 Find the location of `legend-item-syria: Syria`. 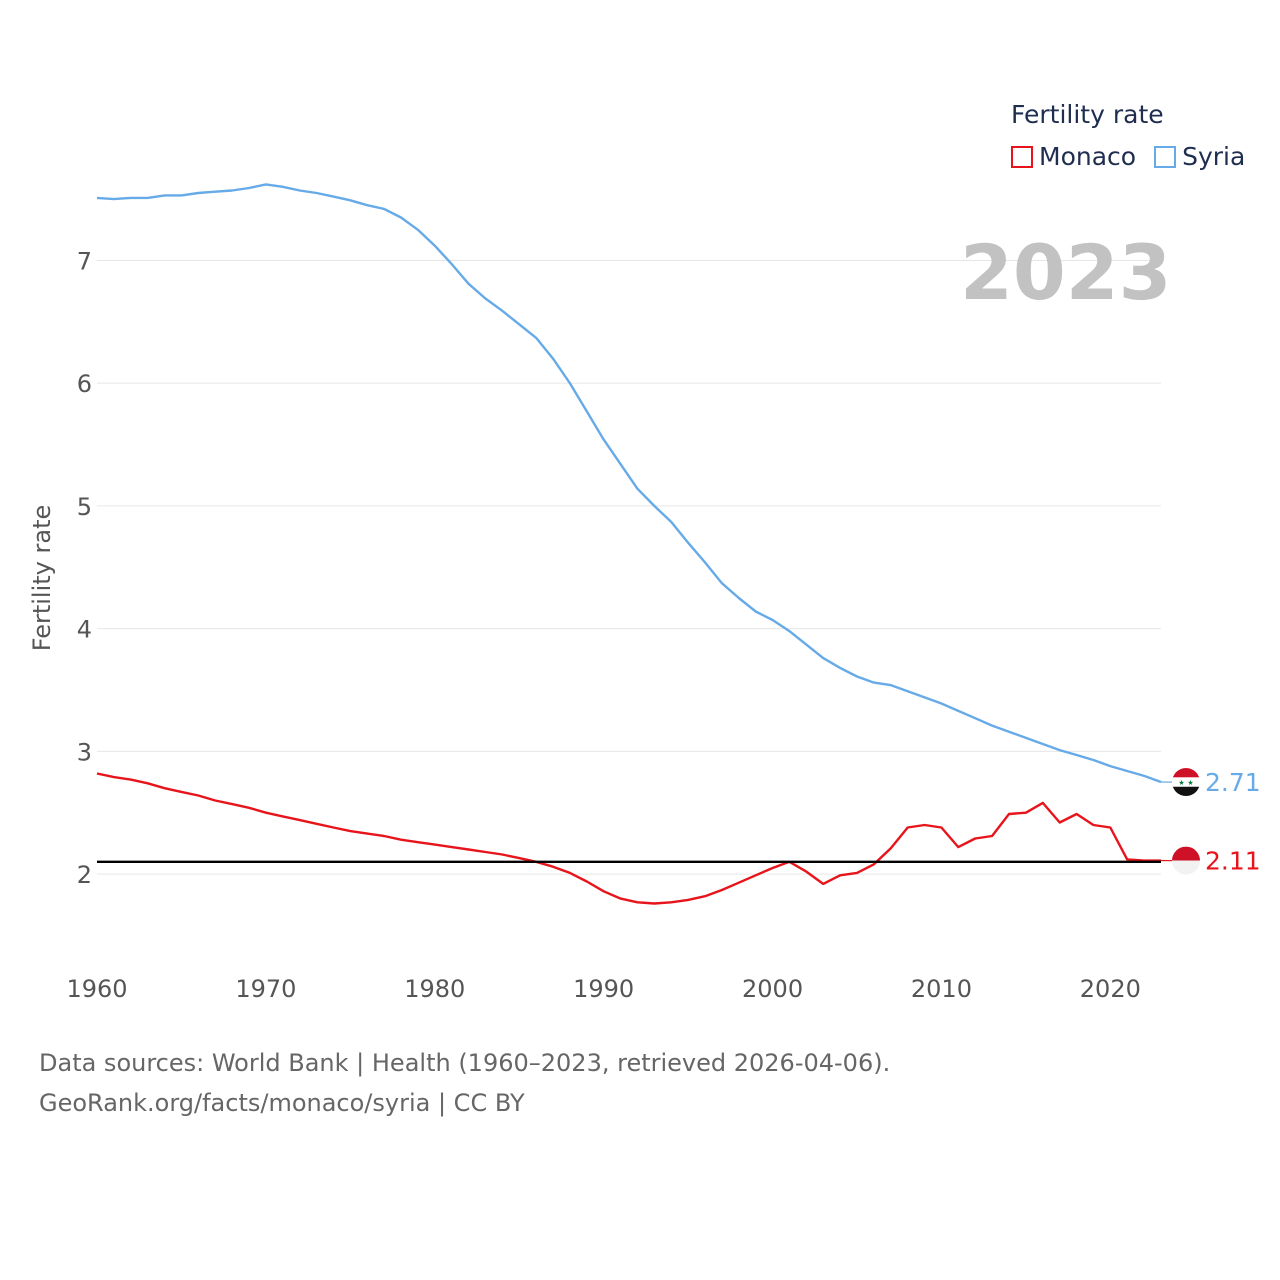

legend-item-syria: Syria is located at coordinates (1199, 156).